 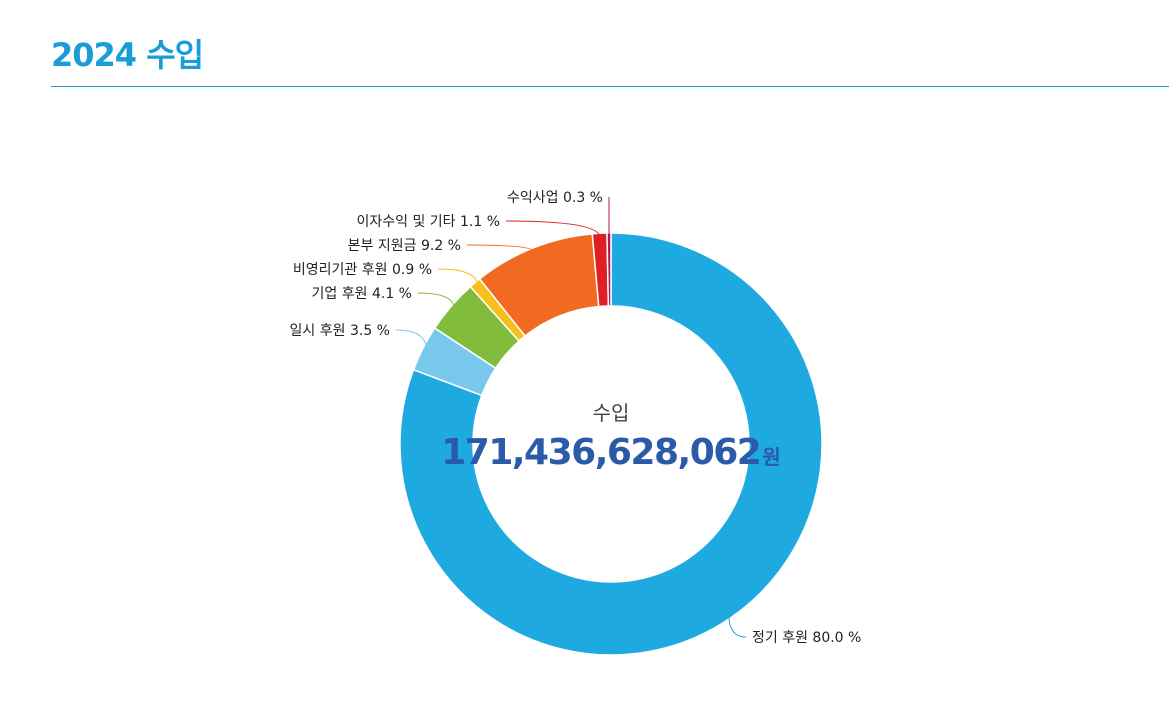 What do you see at coordinates (362, 294) in the screenshot?
I see `slice-label: 기업 후원 4.1 %` at bounding box center [362, 294].